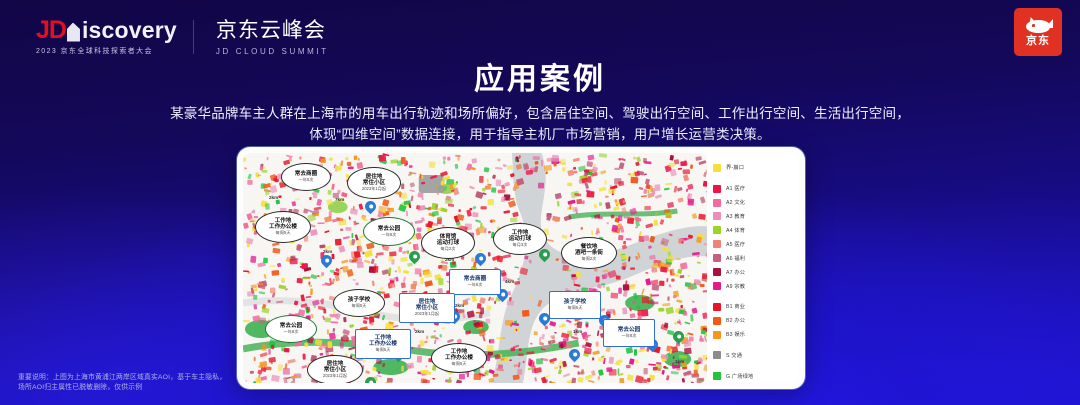 Image resolution: width=1080 pixels, height=405 pixels. What do you see at coordinates (736, 286) in the screenshot?
I see `legend-label: A9 宗教` at bounding box center [736, 286].